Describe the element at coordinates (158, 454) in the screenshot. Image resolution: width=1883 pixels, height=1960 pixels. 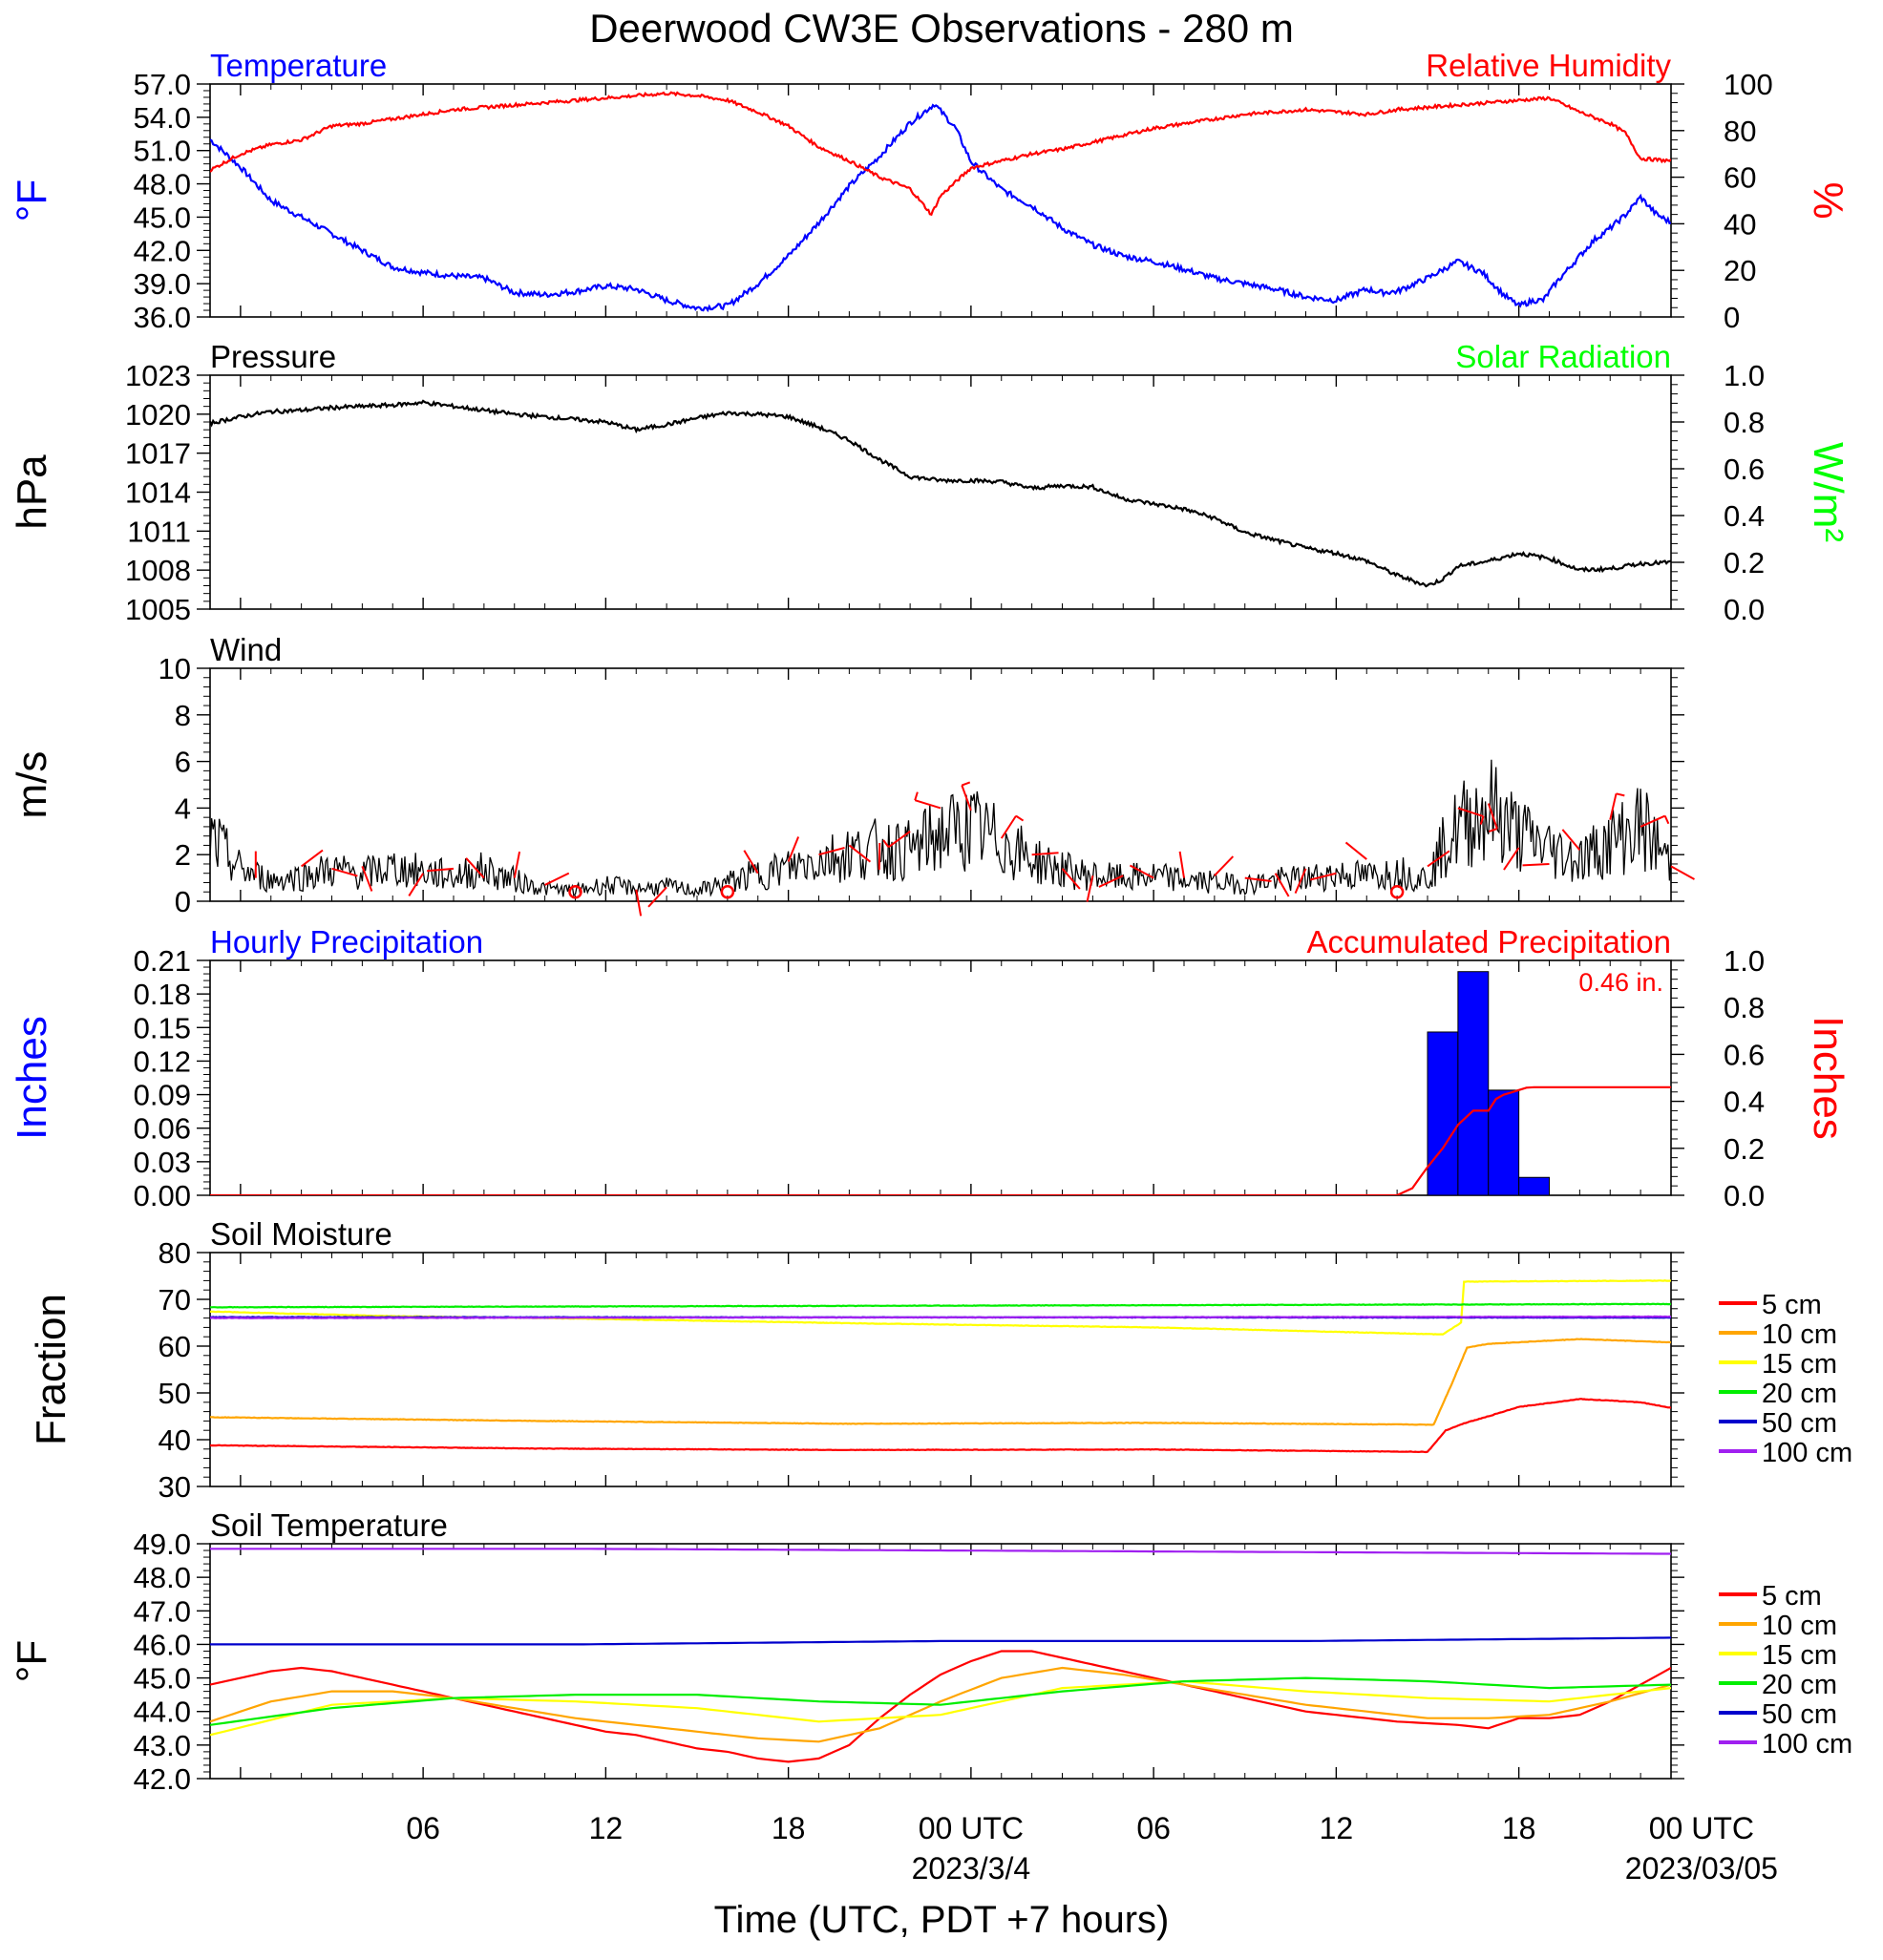
I see `y-left-tick-label: 1017` at that location.